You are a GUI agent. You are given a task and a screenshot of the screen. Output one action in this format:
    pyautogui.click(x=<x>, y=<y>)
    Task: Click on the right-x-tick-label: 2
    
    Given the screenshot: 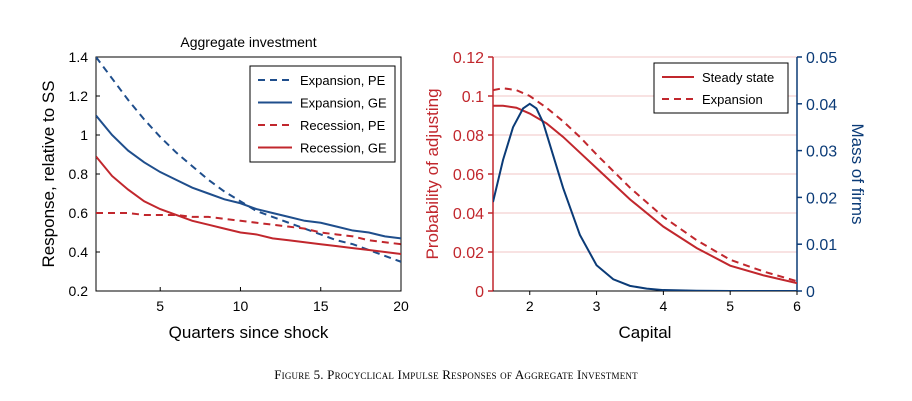 What is the action you would take?
    pyautogui.click(x=530, y=306)
    